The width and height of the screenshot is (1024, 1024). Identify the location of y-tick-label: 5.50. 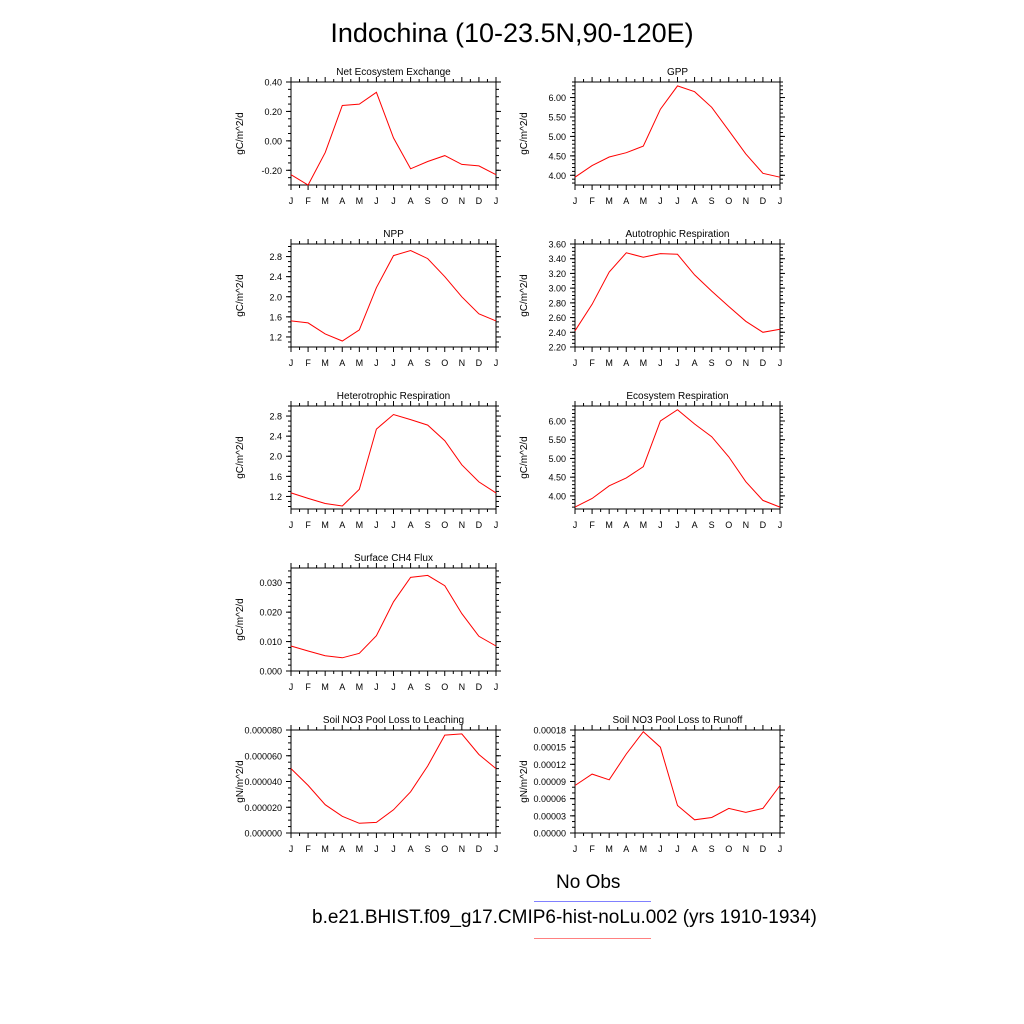
(557, 440).